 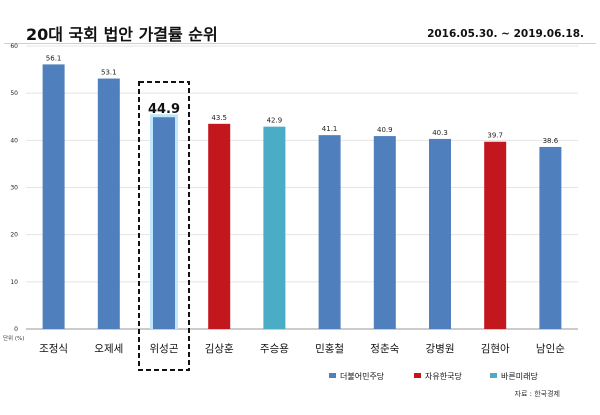 I want to click on data-label-조정식: 56.1, so click(x=54, y=58).